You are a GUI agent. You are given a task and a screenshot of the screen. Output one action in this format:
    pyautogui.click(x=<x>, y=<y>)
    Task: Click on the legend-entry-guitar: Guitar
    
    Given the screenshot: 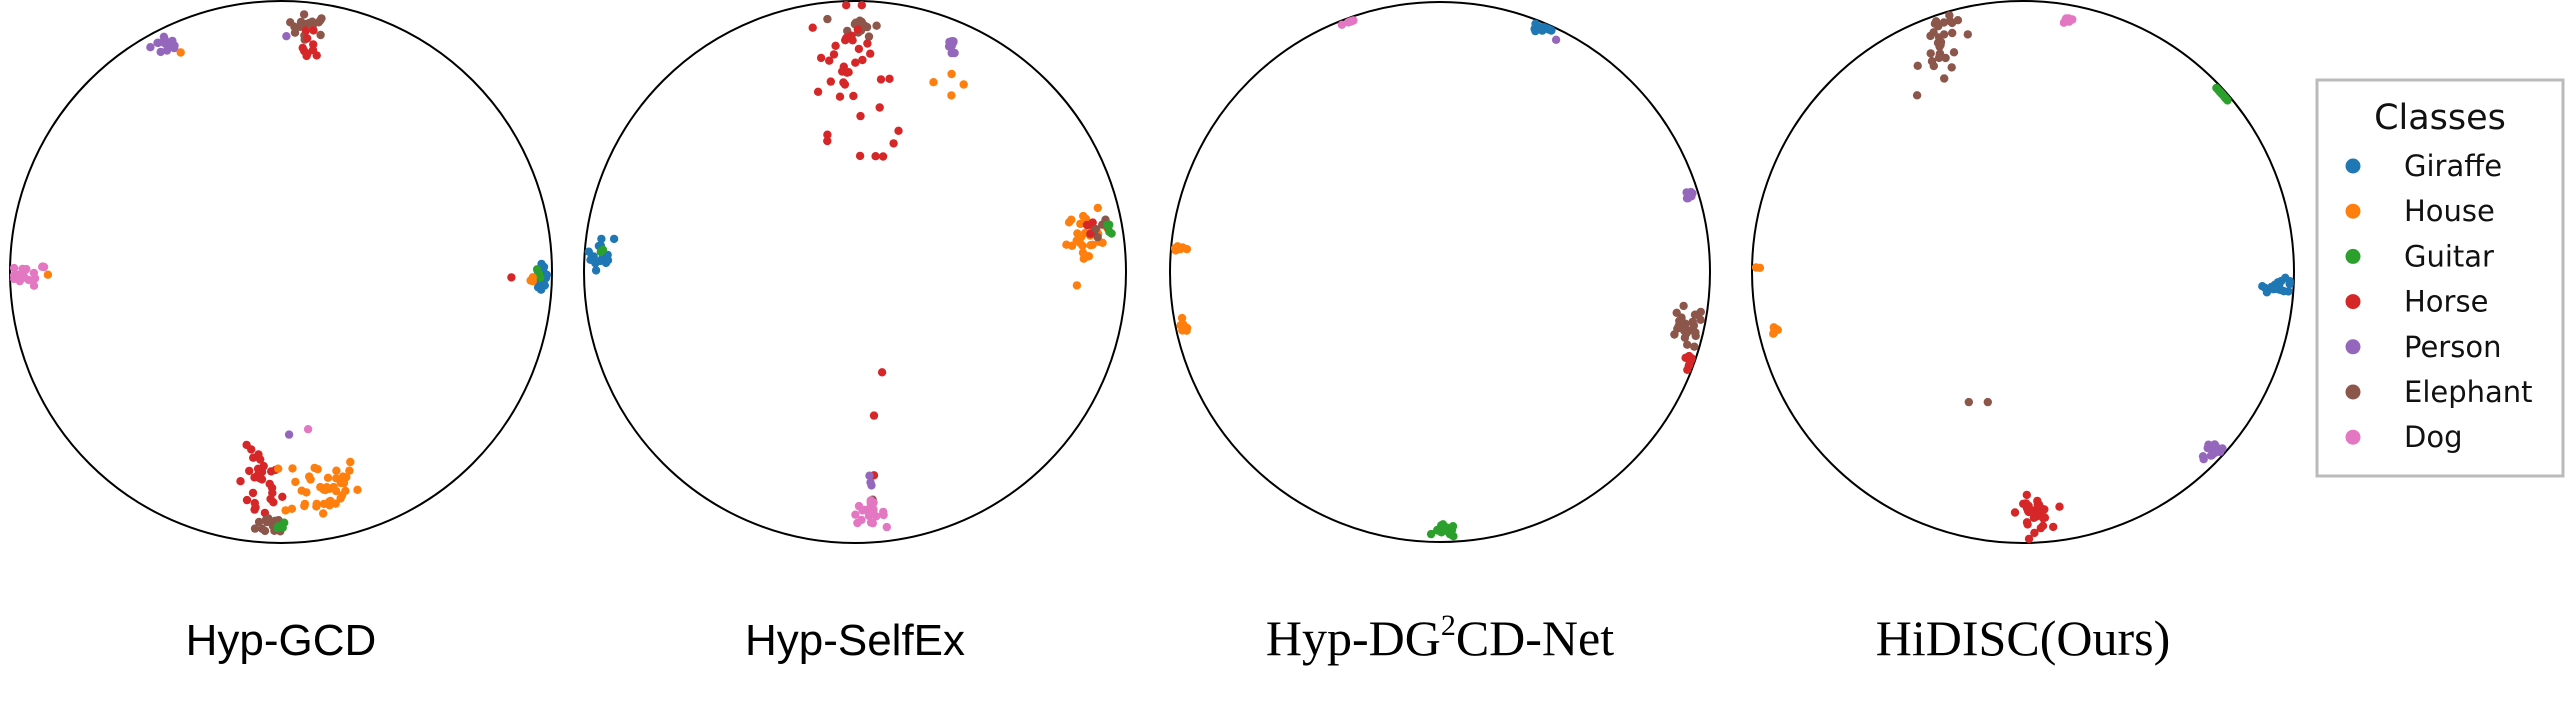 What is the action you would take?
    pyautogui.click(x=2419, y=256)
    